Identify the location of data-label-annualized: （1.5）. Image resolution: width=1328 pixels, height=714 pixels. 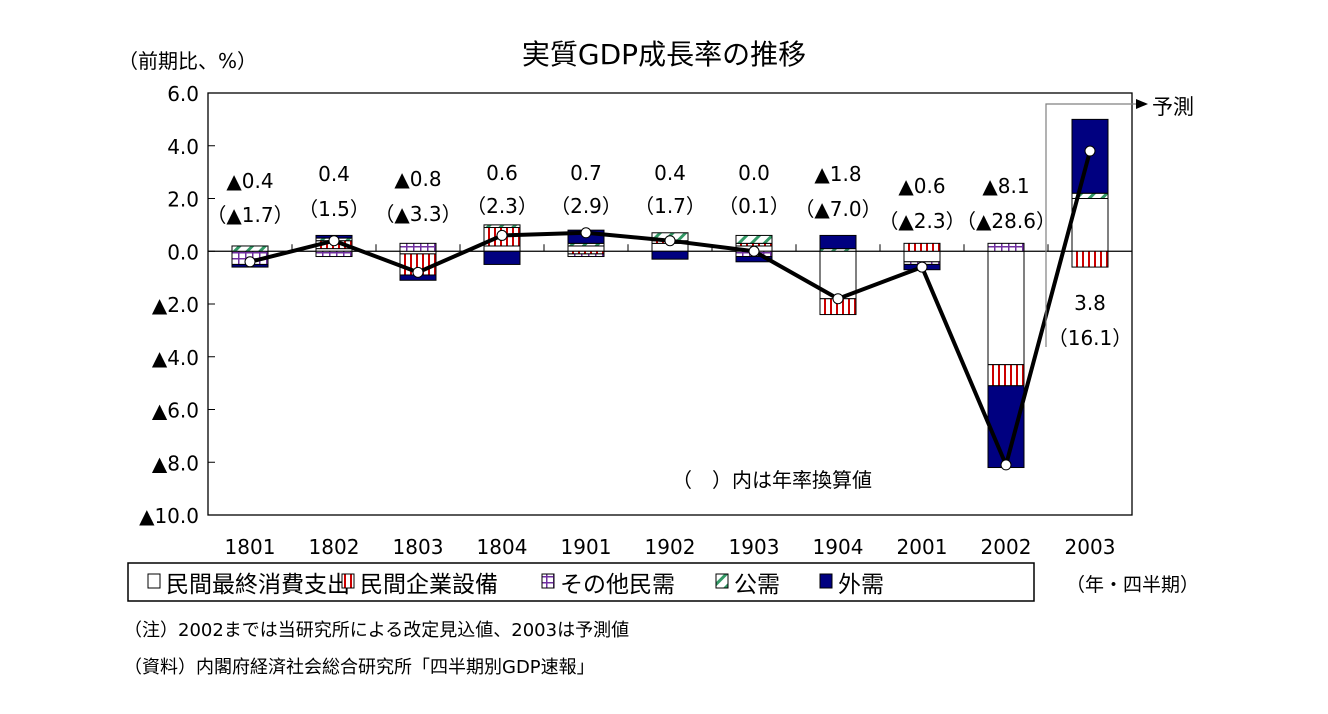
(334, 209).